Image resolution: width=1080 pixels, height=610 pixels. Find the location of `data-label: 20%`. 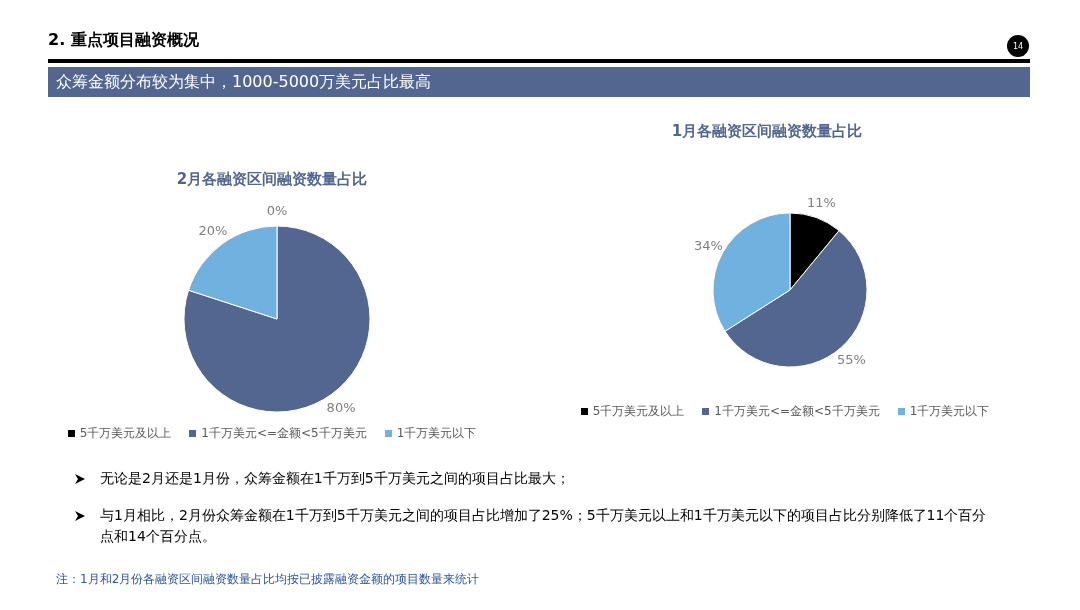

data-label: 20% is located at coordinates (213, 231).